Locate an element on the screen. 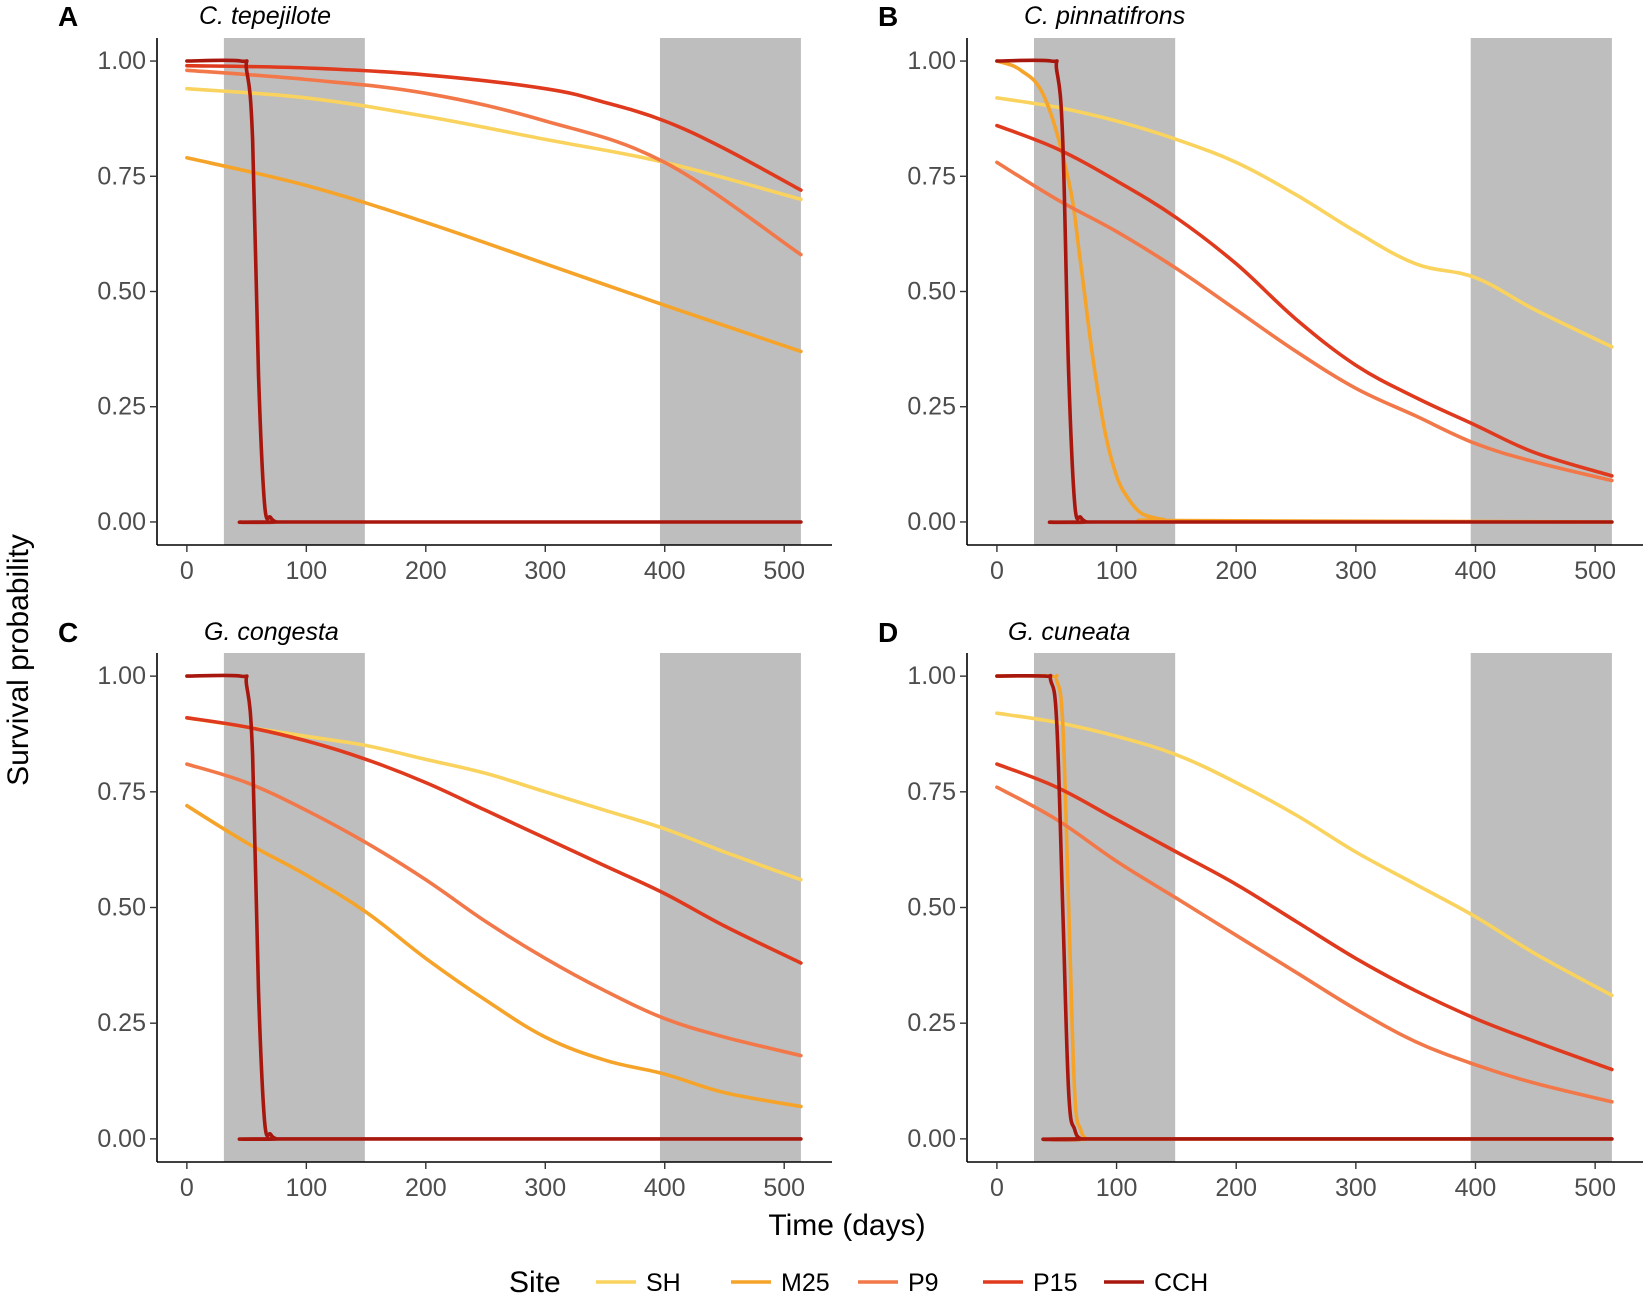 Image resolution: width=1650 pixels, height=1307 pixels. panel-letter: A is located at coordinates (68, 16).